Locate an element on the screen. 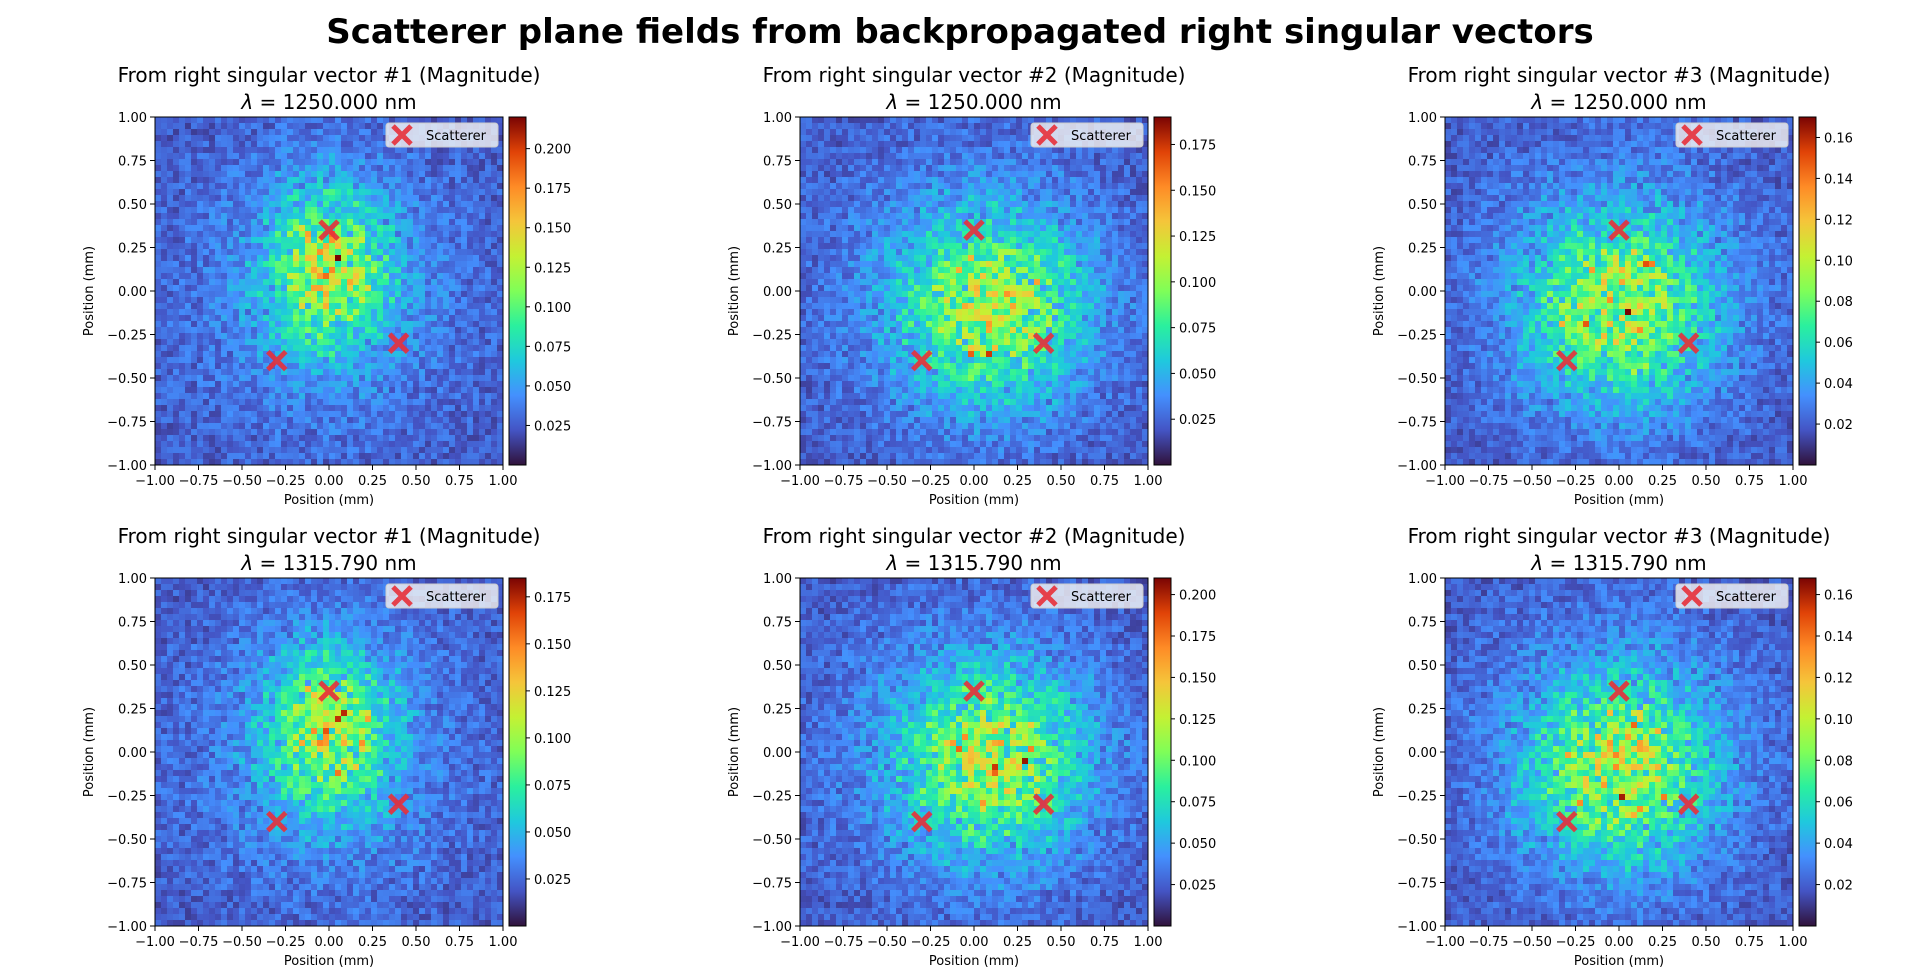 This screenshot has height=975, width=1920. y-tick-label: 0.75 is located at coordinates (777, 162).